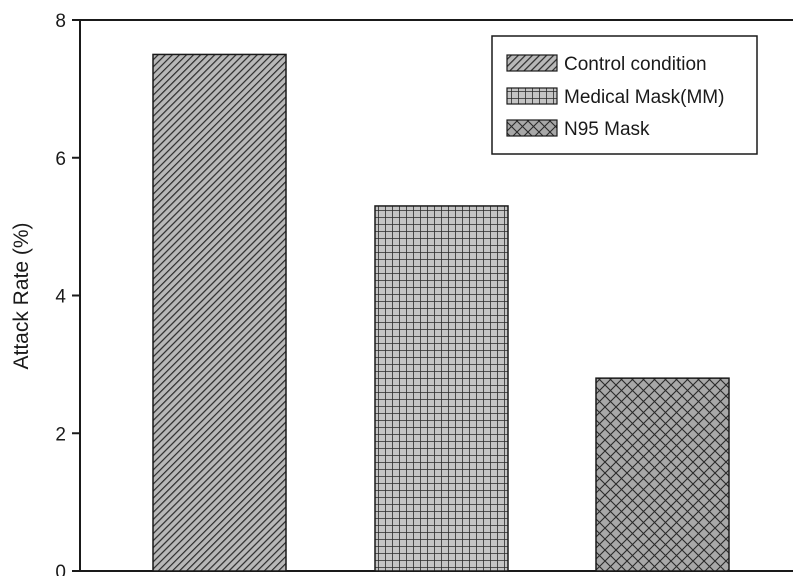 The width and height of the screenshot is (793, 576). I want to click on y-tick-label: 0, so click(60, 569).